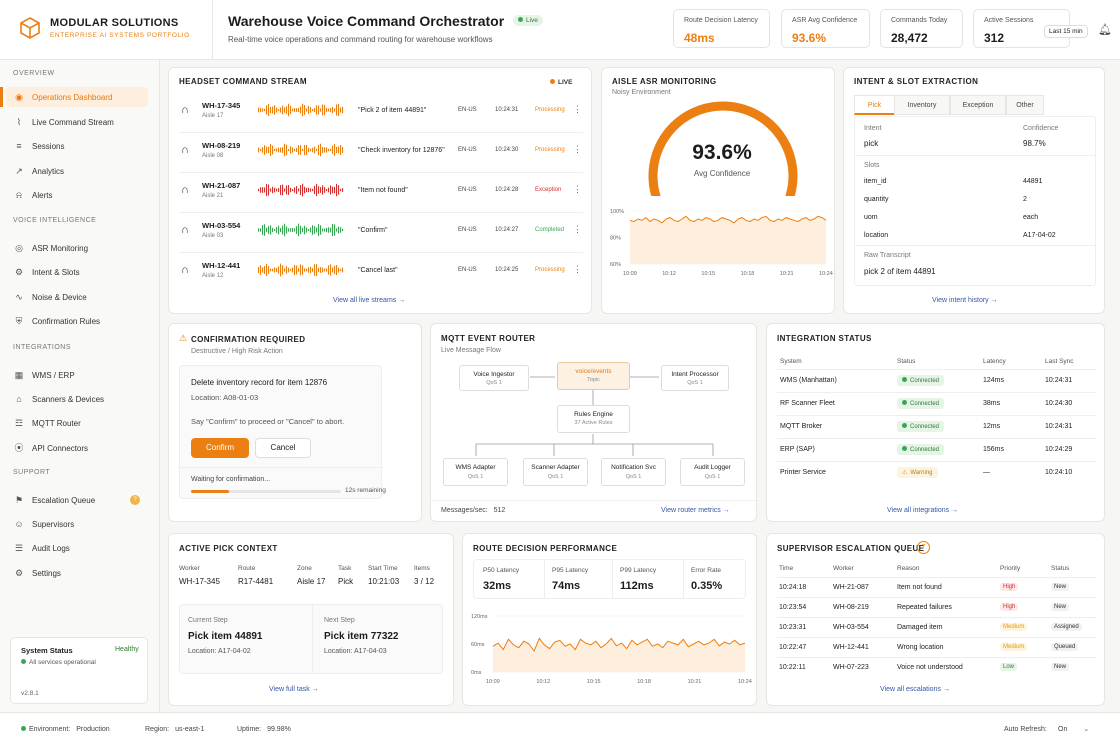 This screenshot has height=746, width=1120. What do you see at coordinates (925, 427) in the screenshot?
I see `integration-status-label: Connected` at bounding box center [925, 427].